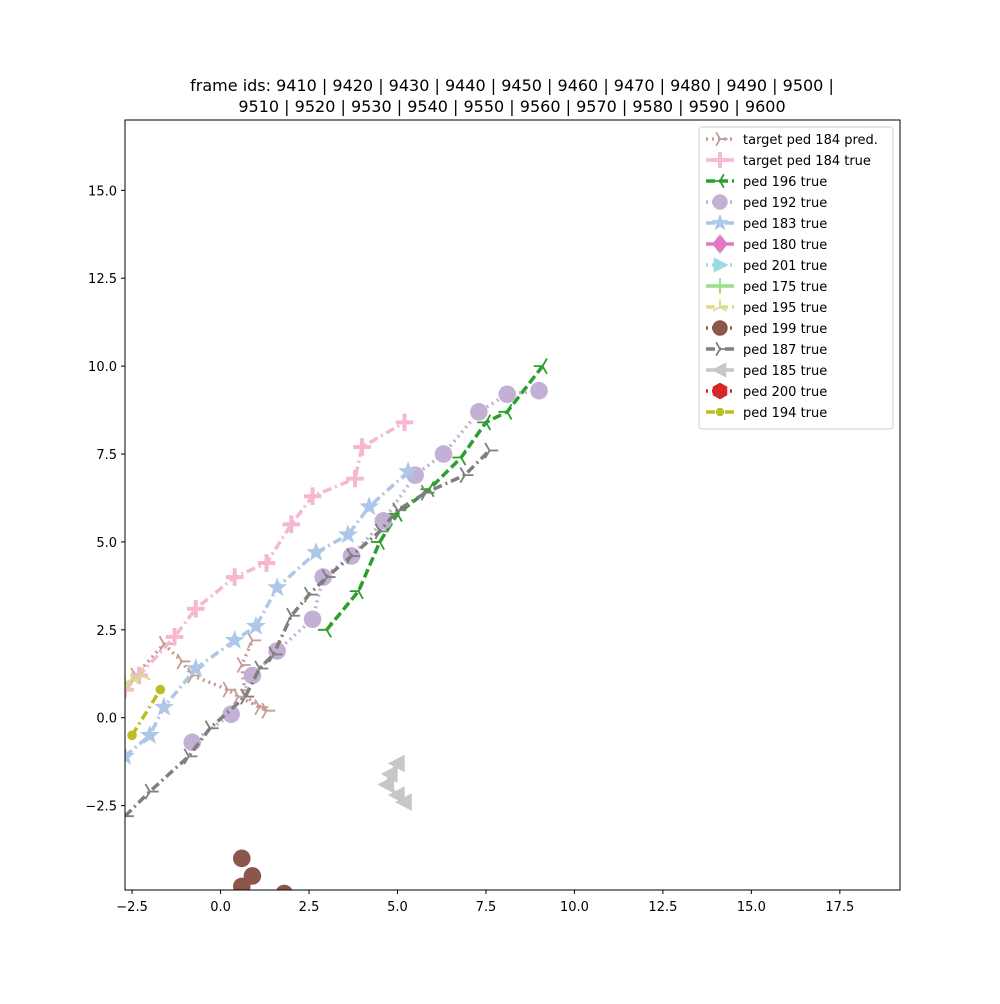  I want to click on legend-entry: ped 194 true, so click(766, 413).